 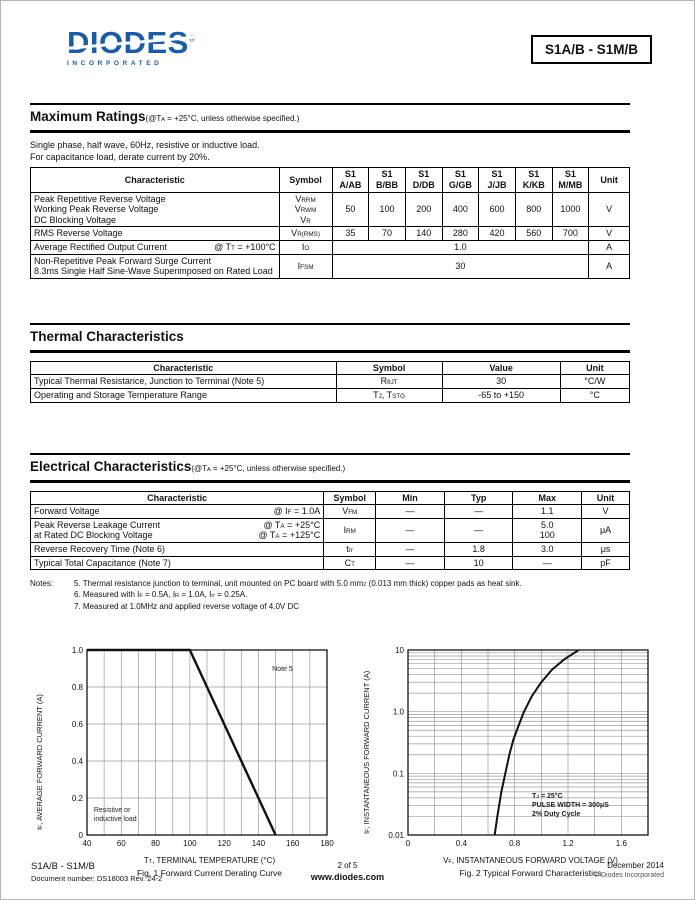 I want to click on table-cell: 400, so click(x=460, y=209).